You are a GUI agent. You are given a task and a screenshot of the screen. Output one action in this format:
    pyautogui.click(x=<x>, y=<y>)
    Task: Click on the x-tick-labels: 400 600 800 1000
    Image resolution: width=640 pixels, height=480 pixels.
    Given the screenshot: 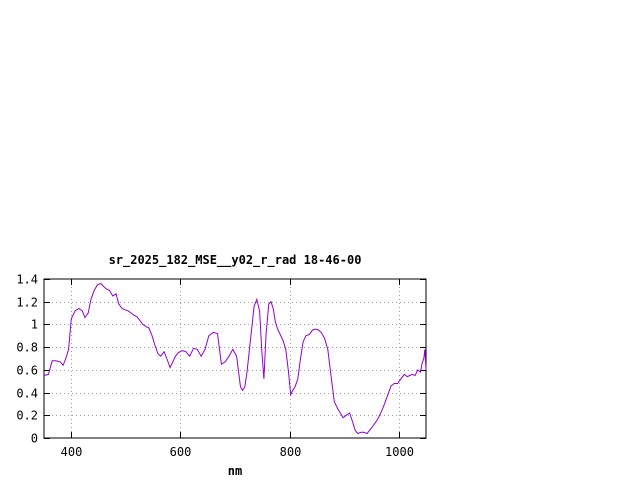 What is the action you would take?
    pyautogui.click(x=237, y=452)
    